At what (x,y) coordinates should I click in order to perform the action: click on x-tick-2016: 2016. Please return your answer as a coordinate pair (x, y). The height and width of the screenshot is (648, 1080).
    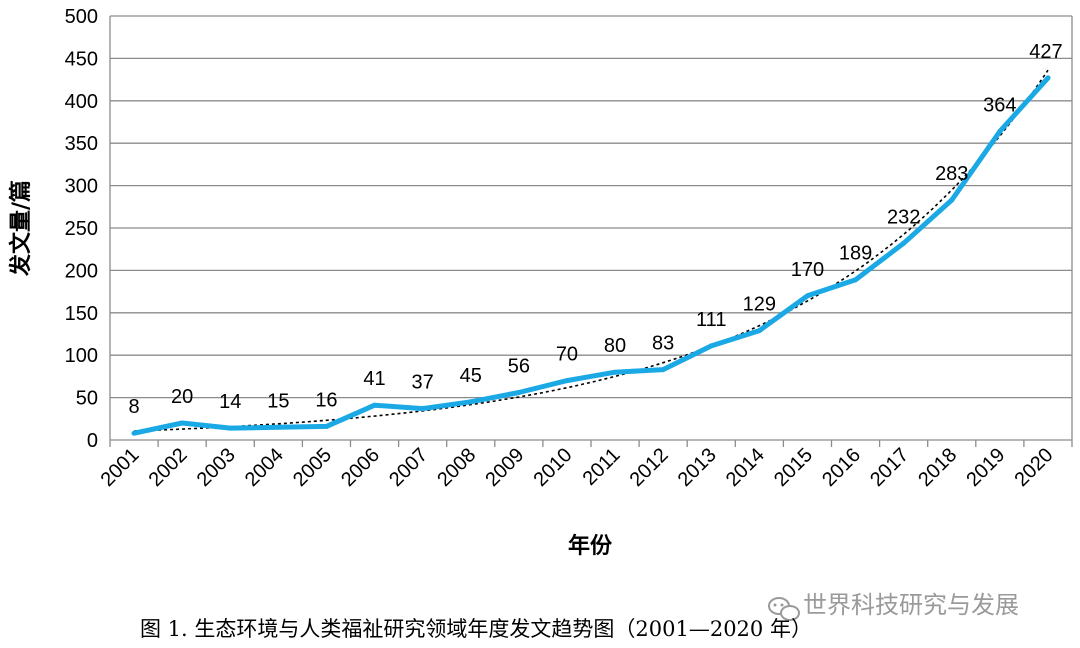
    Looking at the image, I should click on (841, 467).